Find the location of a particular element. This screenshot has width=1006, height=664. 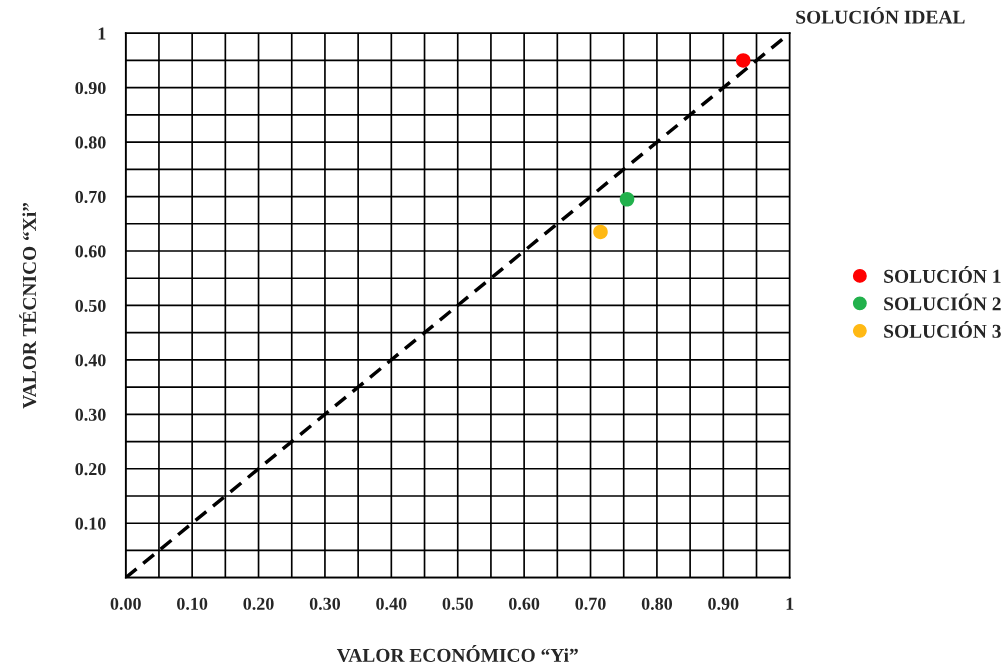

annotation: SOLUCIÓN IDEAL is located at coordinates (880, 15).